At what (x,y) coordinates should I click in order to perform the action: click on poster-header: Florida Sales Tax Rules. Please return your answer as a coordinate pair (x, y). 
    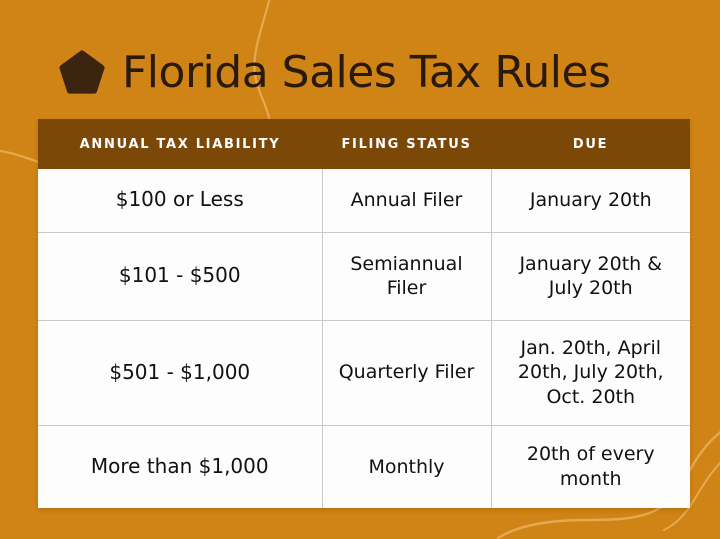
    Looking at the image, I should click on (334, 73).